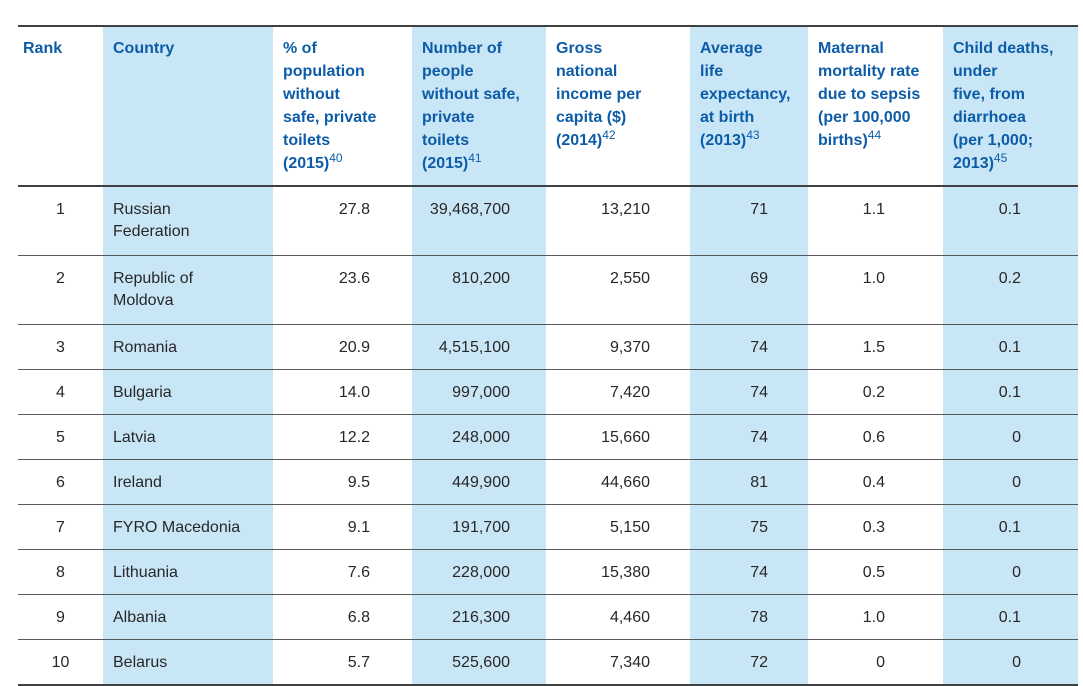  I want to click on cell-number: 191,700, so click(479, 526).